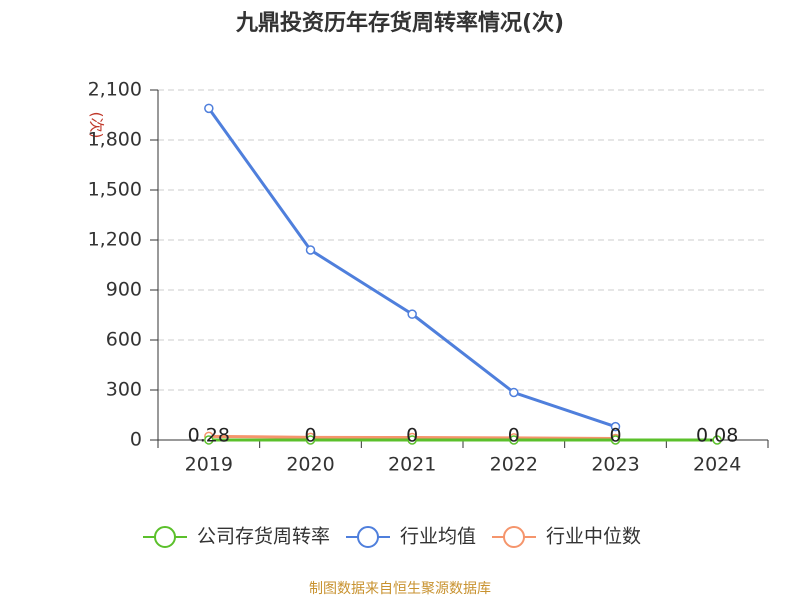  I want to click on chart-title: 九鼎投资历年存货周转率情况(次), so click(399, 23).